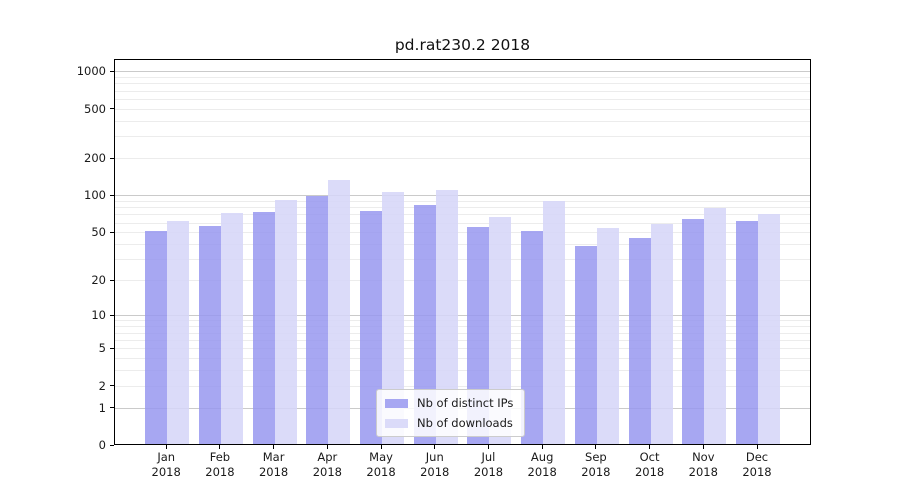 Image resolution: width=900 pixels, height=500 pixels. I want to click on y-tick-label-20: 20, so click(98, 280).